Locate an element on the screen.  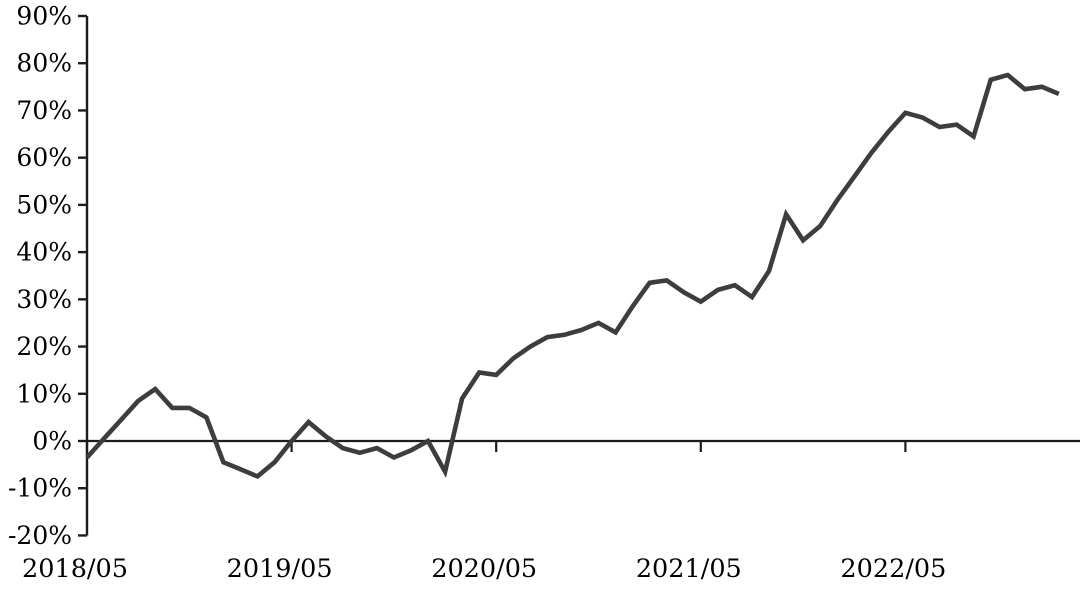
y-axis-tick-label: 10% is located at coordinates (44, 393).